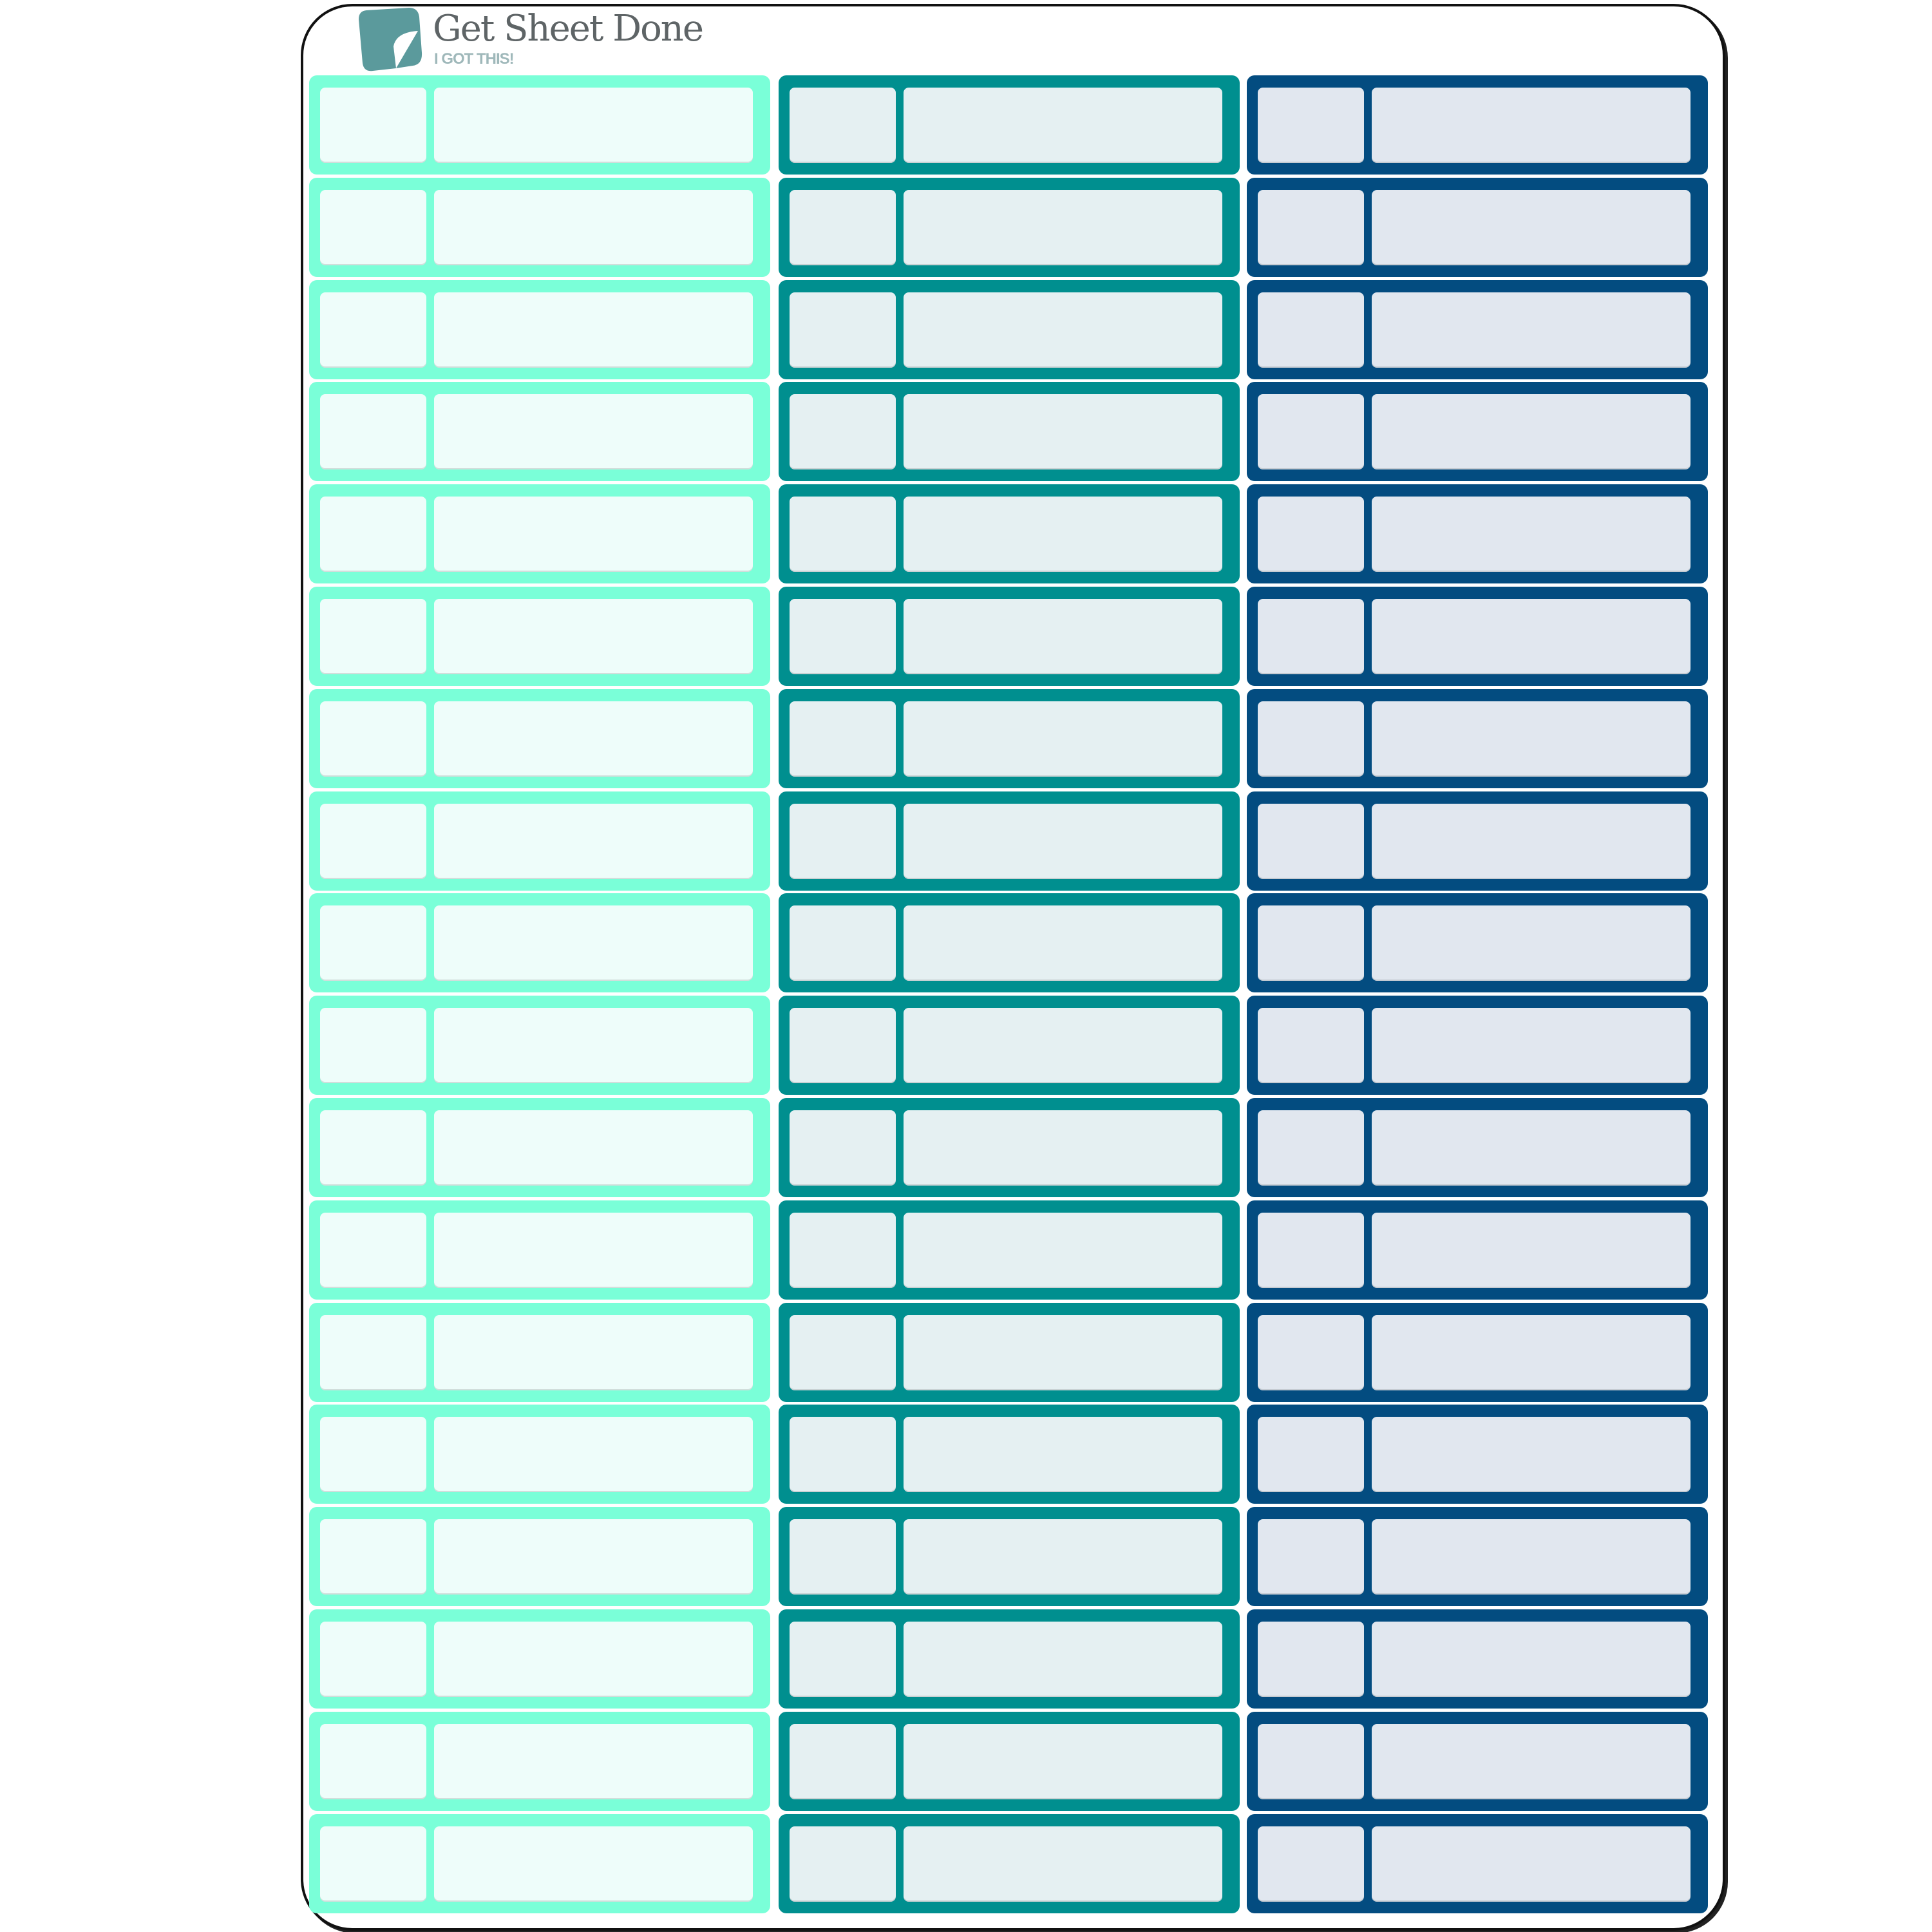 Image resolution: width=1932 pixels, height=1932 pixels. Describe the element at coordinates (475, 59) in the screenshot. I see `brand-tagline: I GOT THIS!` at that location.